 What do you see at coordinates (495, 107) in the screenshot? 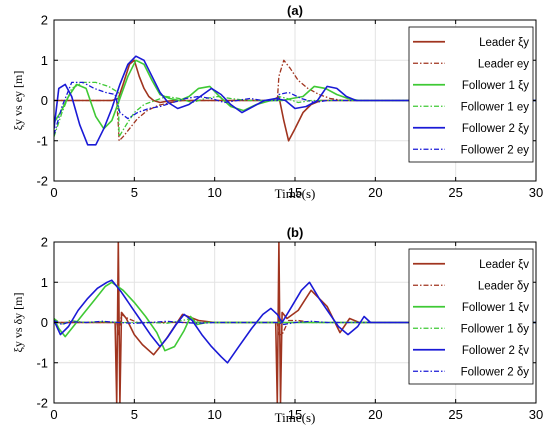
I see `legend-entry-label: Follower 1 ey` at bounding box center [495, 107].